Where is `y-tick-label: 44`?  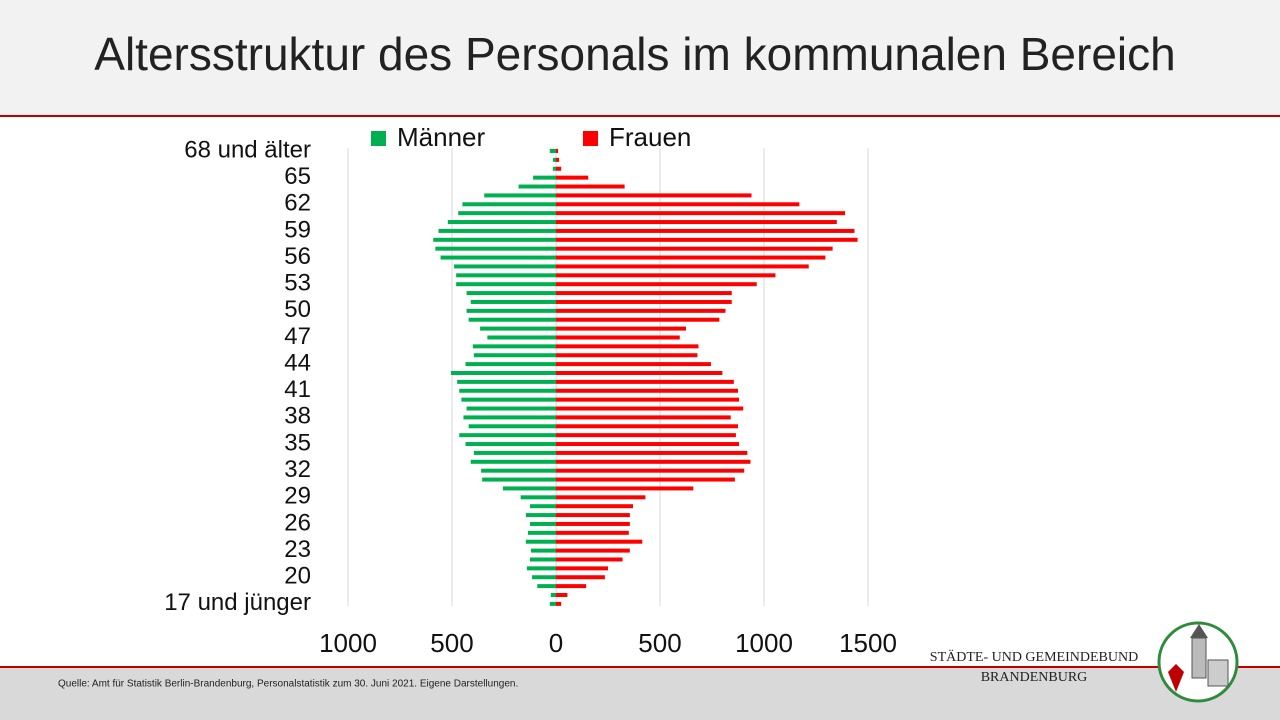 y-tick-label: 44 is located at coordinates (297, 362).